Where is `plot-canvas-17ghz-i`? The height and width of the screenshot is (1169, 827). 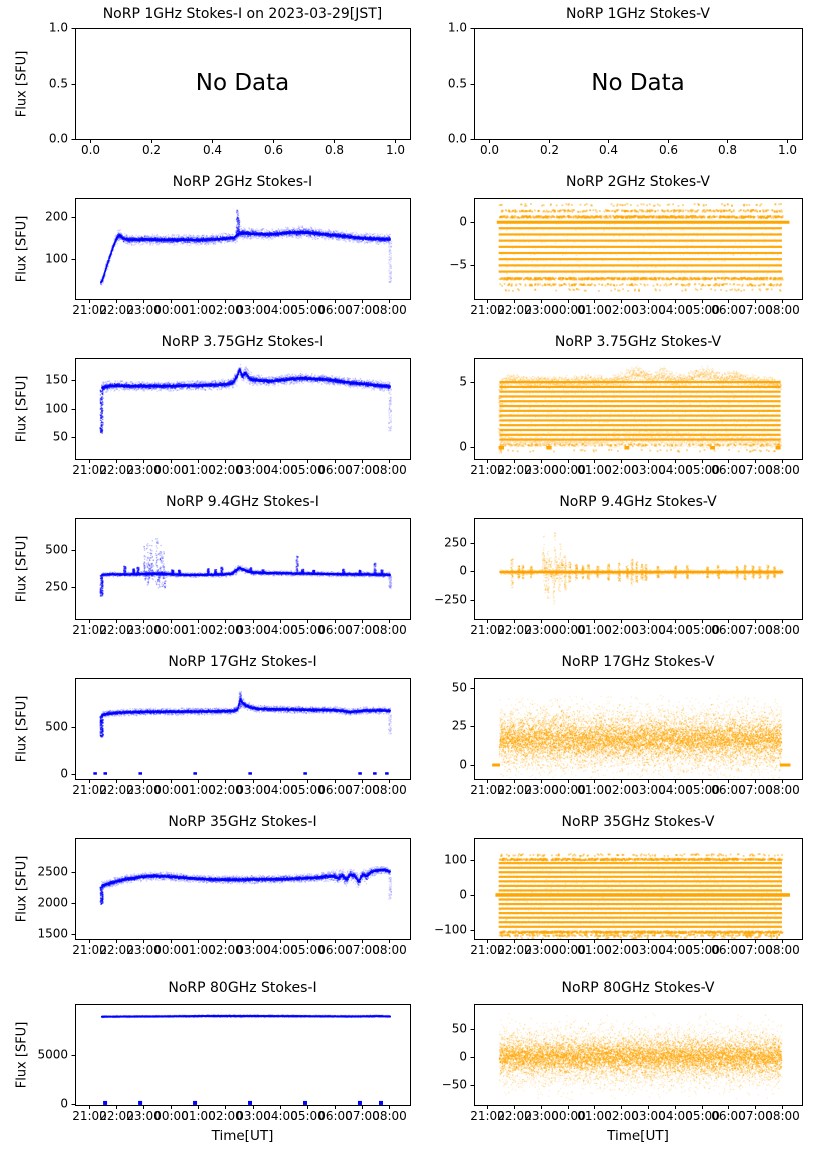 plot-canvas-17ghz-i is located at coordinates (206, 730).